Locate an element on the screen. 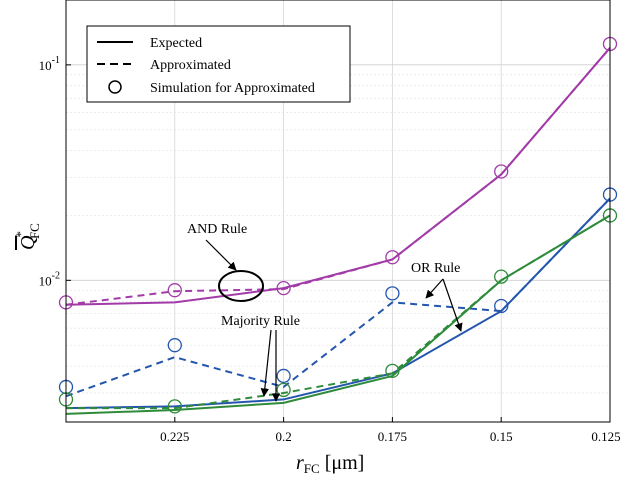 This screenshot has width=629, height=478. x-tick-label: 0.2 is located at coordinates (283, 436).